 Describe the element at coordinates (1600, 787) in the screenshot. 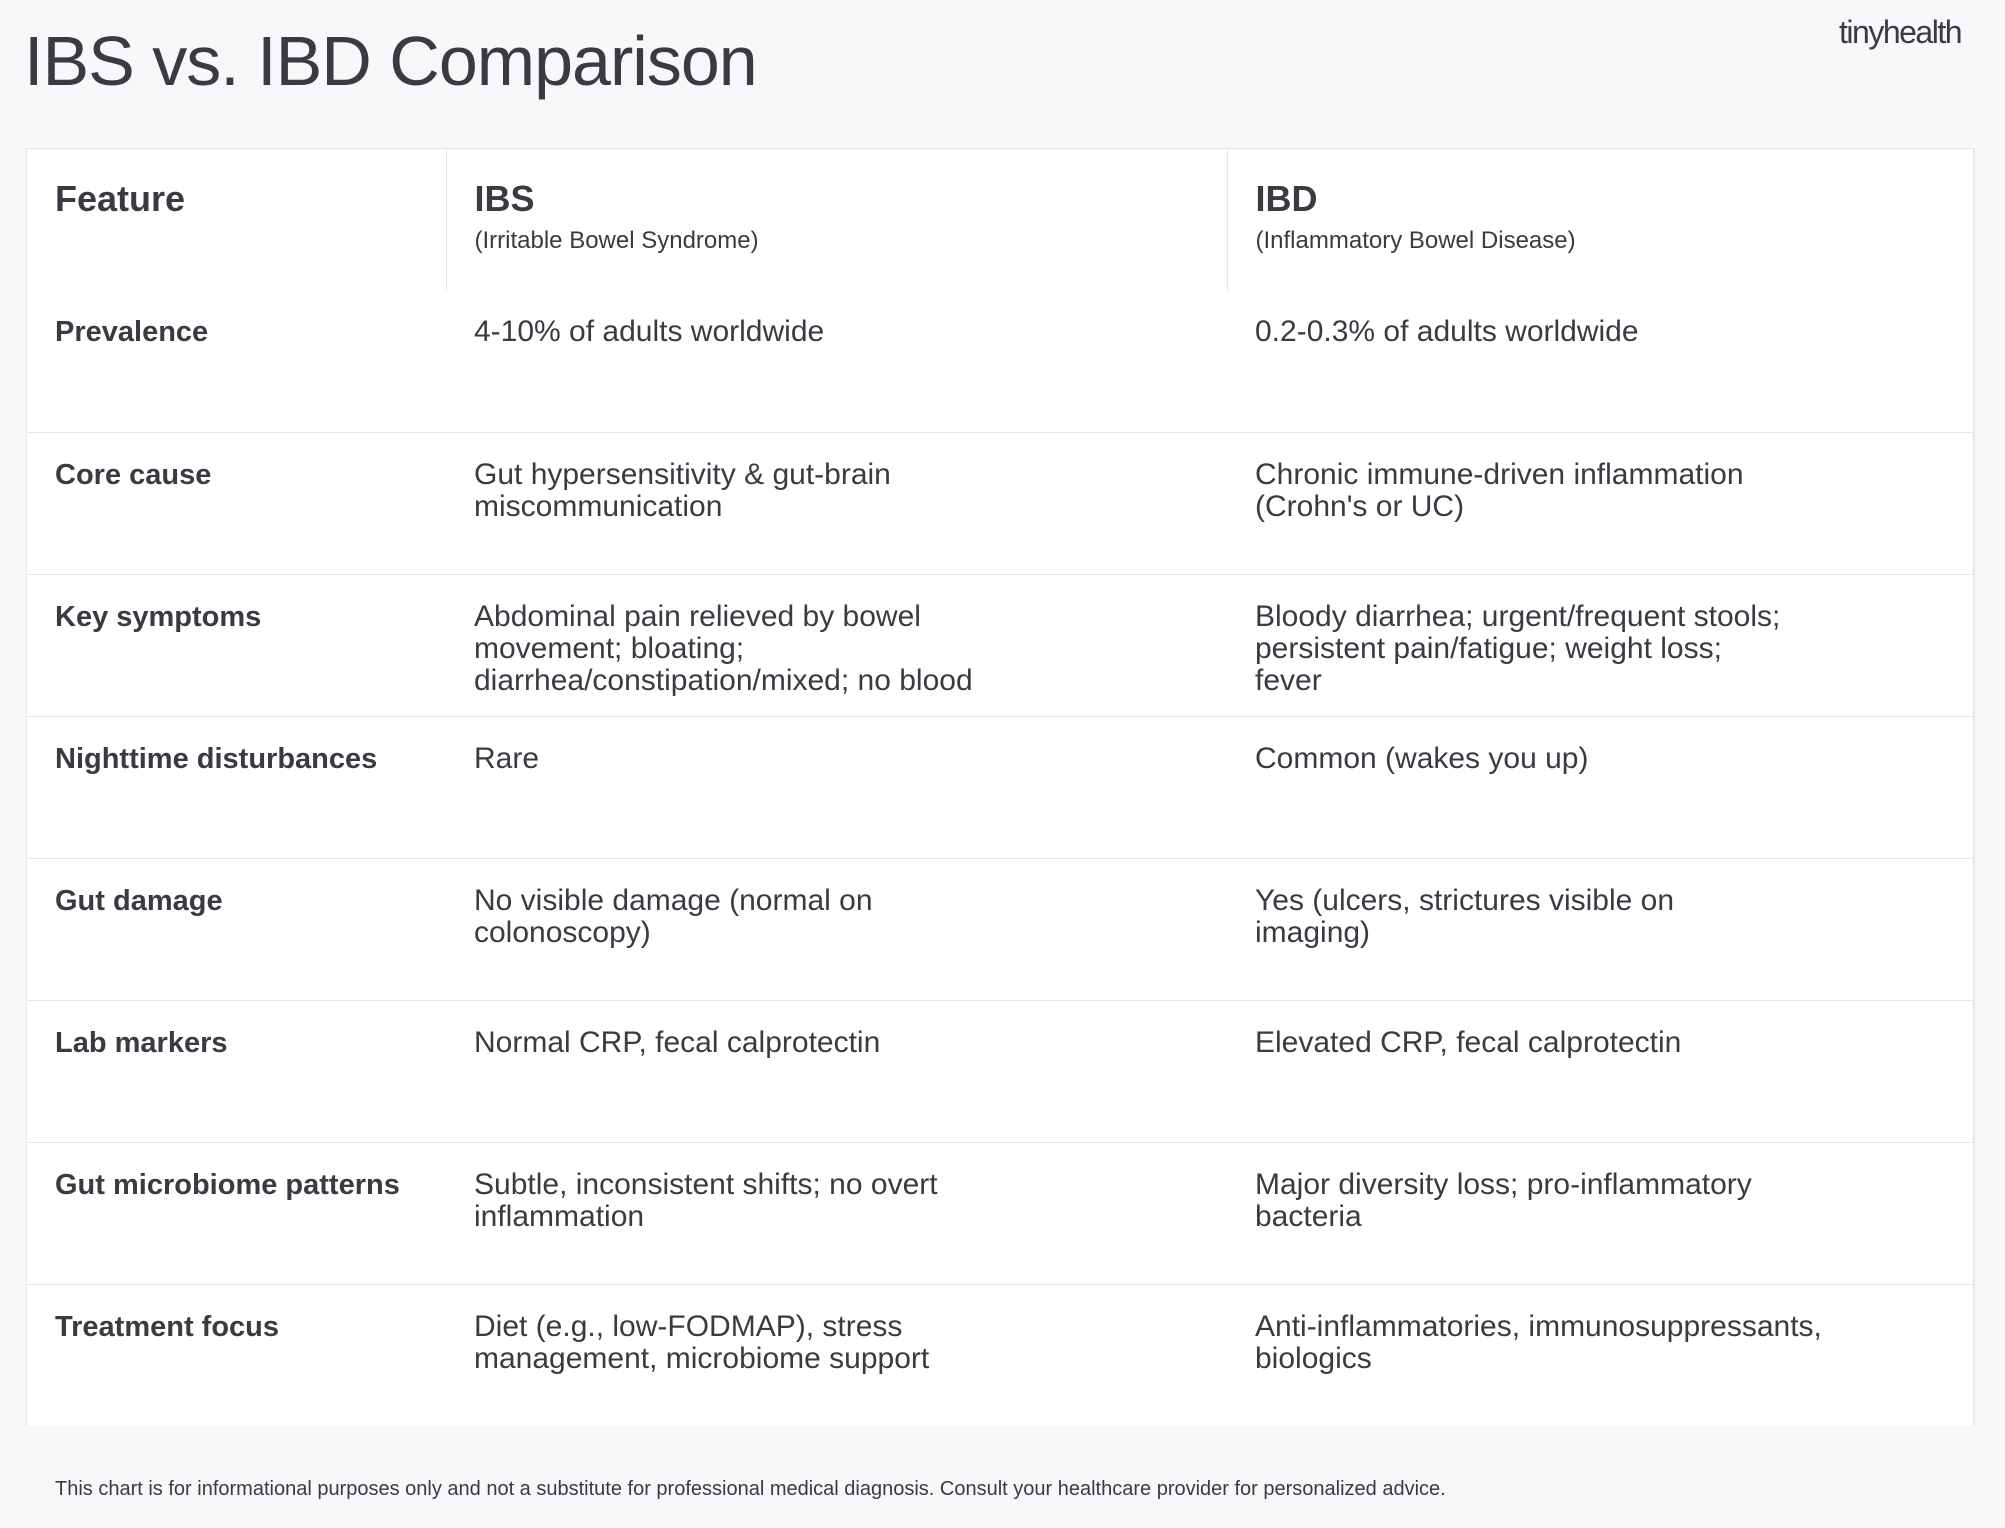

I see `ibd-cell: Common (wakes you up)` at that location.